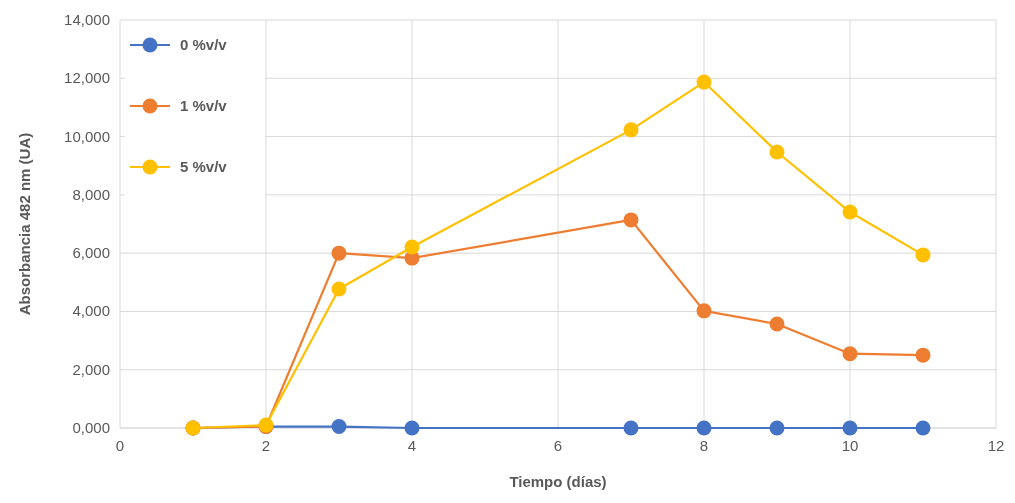  What do you see at coordinates (704, 445) in the screenshot?
I see `x-tick-label: 8` at bounding box center [704, 445].